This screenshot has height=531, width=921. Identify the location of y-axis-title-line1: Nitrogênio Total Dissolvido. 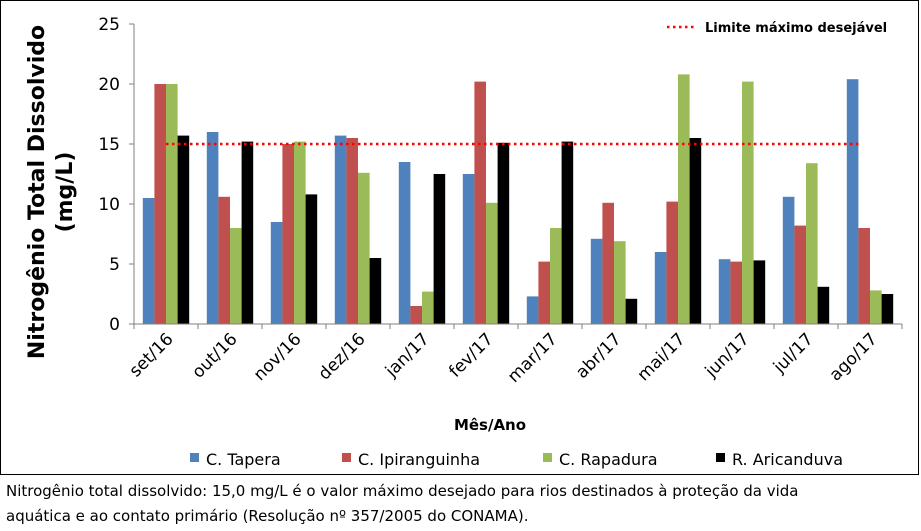
(37, 192).